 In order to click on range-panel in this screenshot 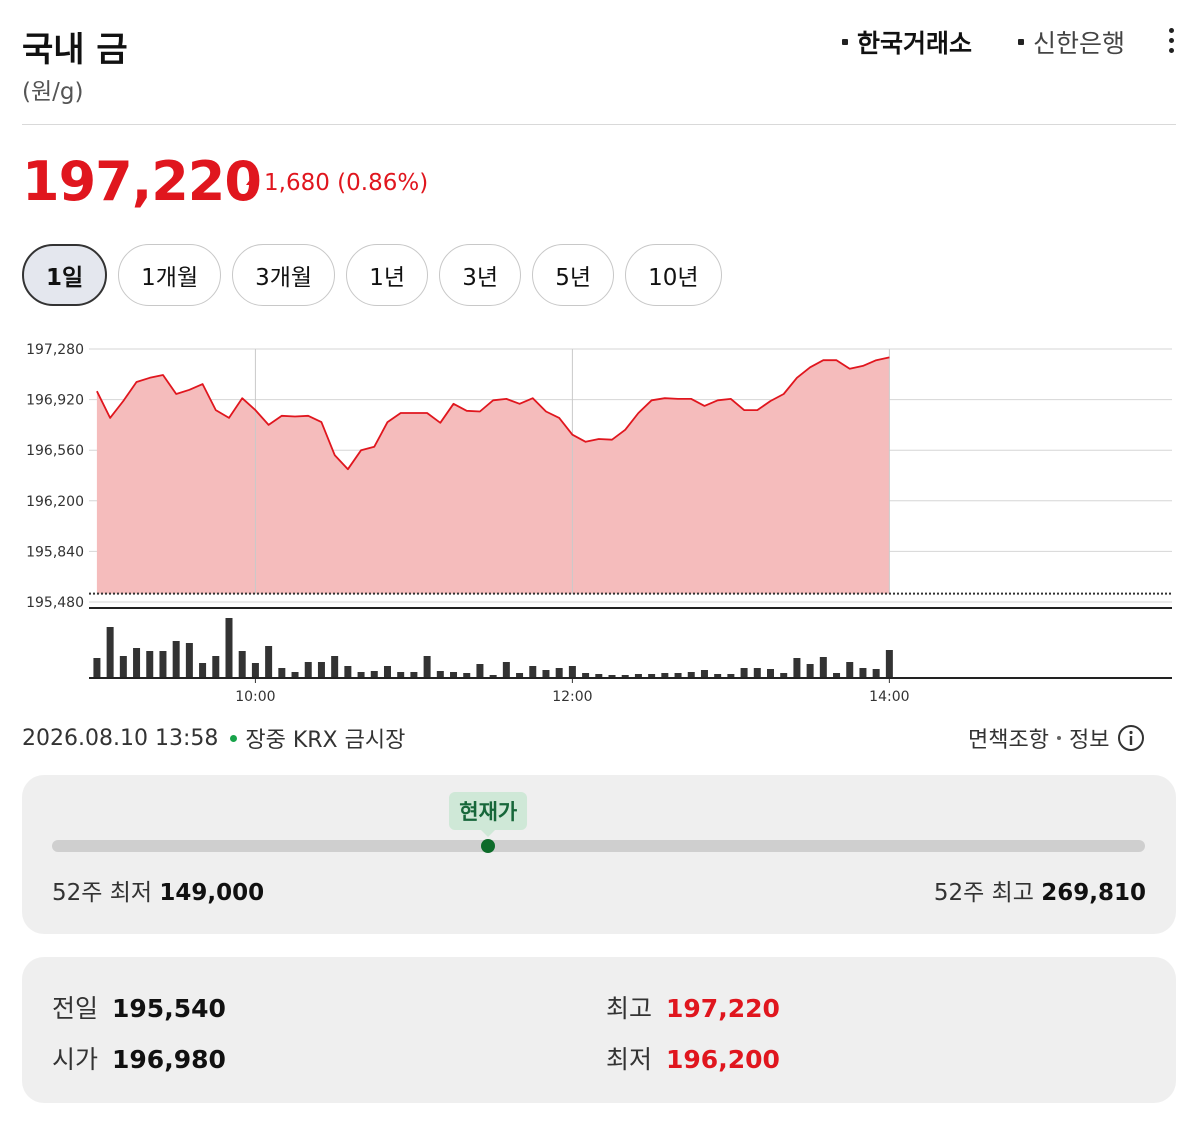, I will do `click(599, 854)`.